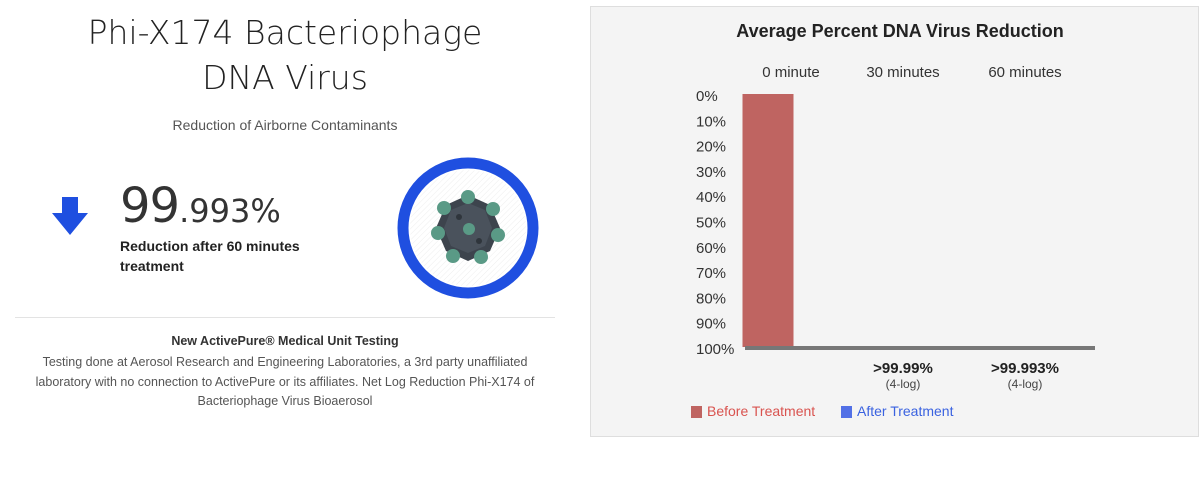  Describe the element at coordinates (711, 147) in the screenshot. I see `y-tick-label: 20%` at that location.